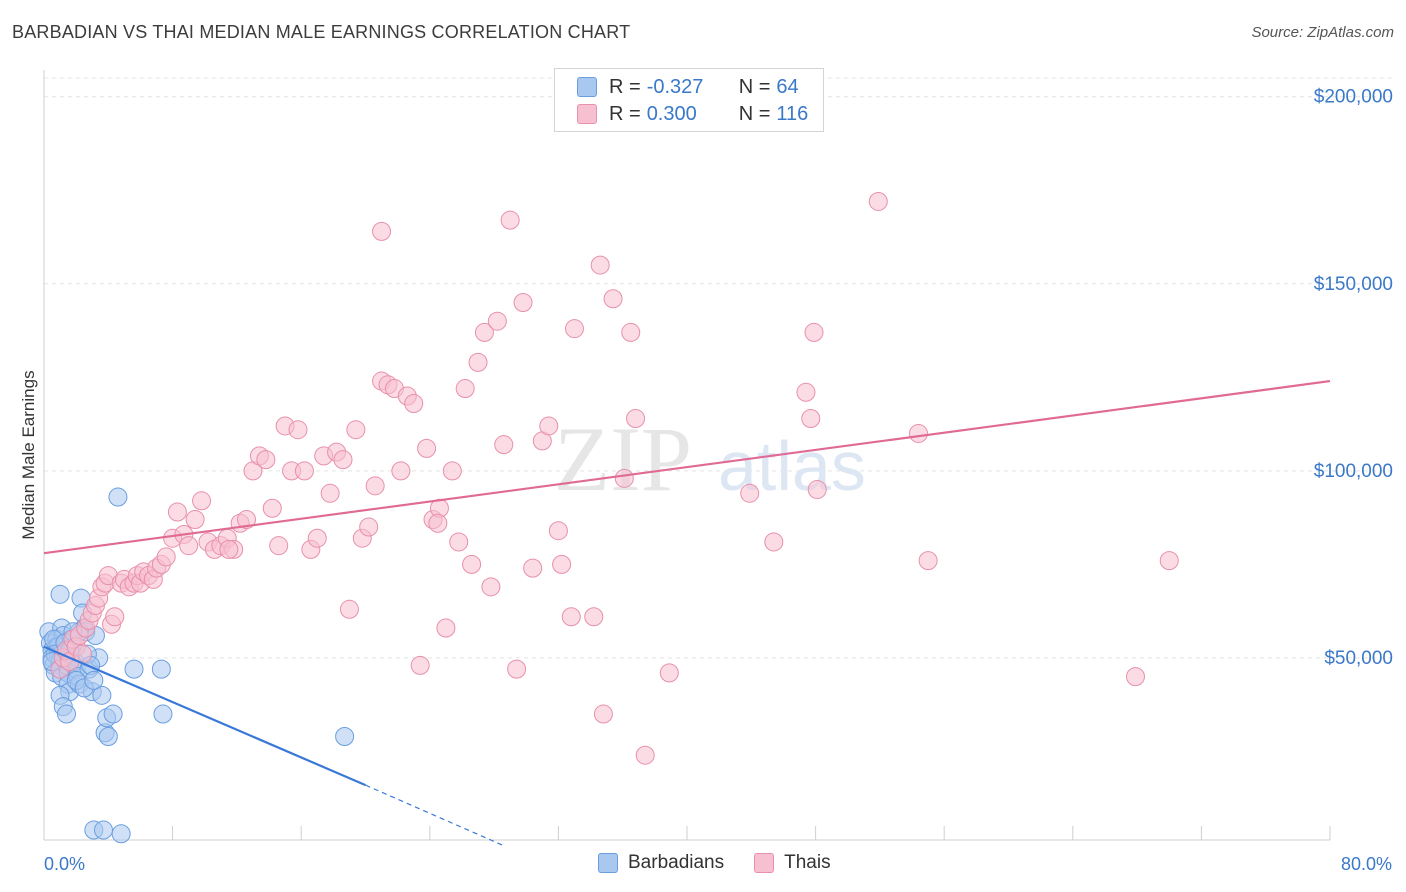 This screenshot has width=1406, height=892. I want to click on chart-source: Source: ZipAtlas.com, so click(1322, 32).